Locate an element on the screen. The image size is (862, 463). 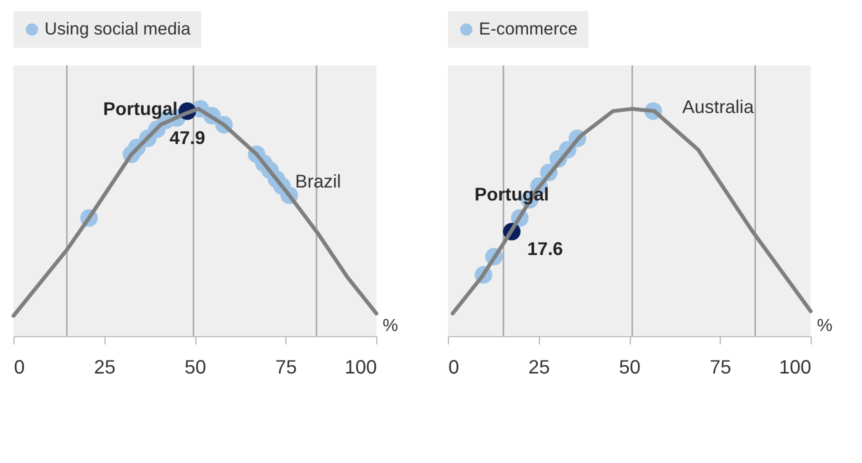
legend-label: E-commerce is located at coordinates (528, 28).